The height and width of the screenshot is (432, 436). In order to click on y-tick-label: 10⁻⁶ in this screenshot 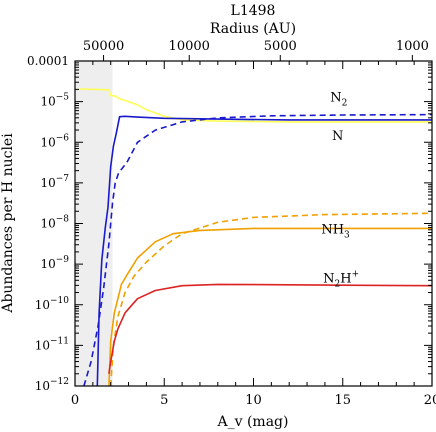, I will do `click(54, 141)`.